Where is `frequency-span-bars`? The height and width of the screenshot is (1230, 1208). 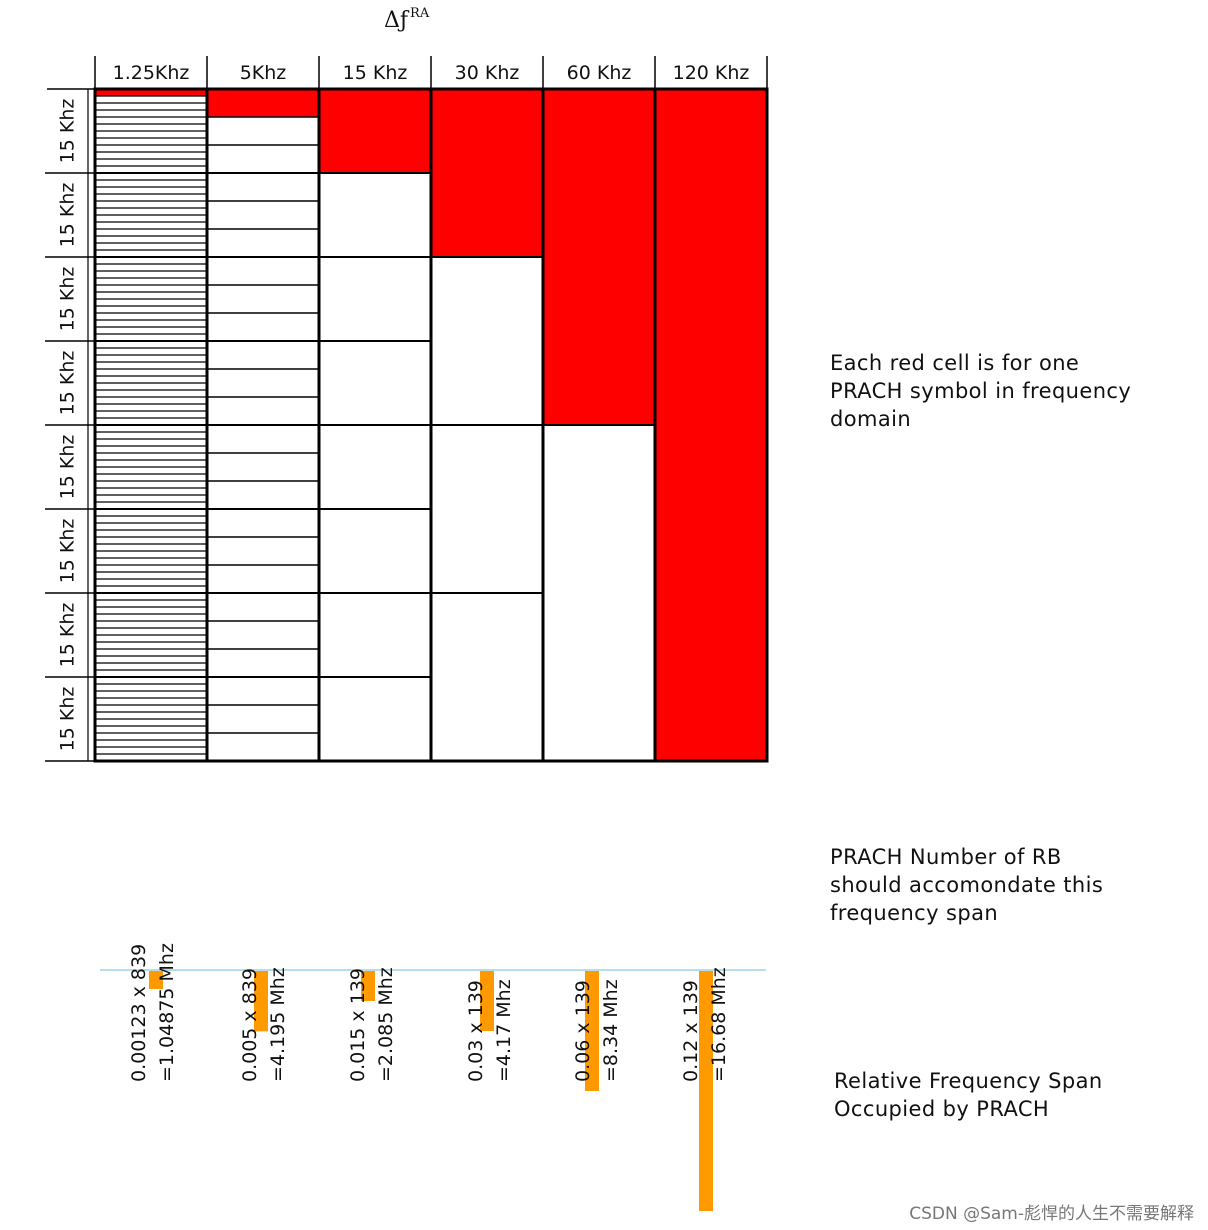
frequency-span-bars is located at coordinates (433, 1090).